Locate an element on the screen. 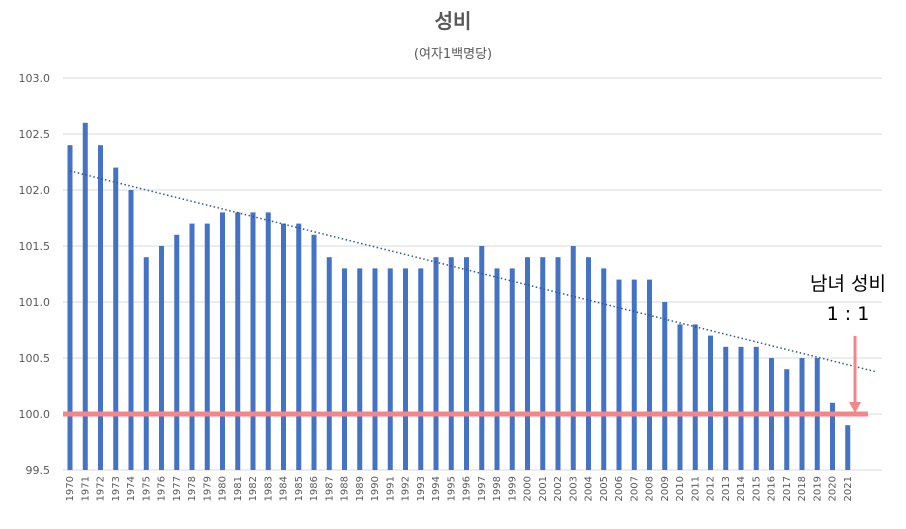  x-tick-label: 2002 is located at coordinates (558, 488).